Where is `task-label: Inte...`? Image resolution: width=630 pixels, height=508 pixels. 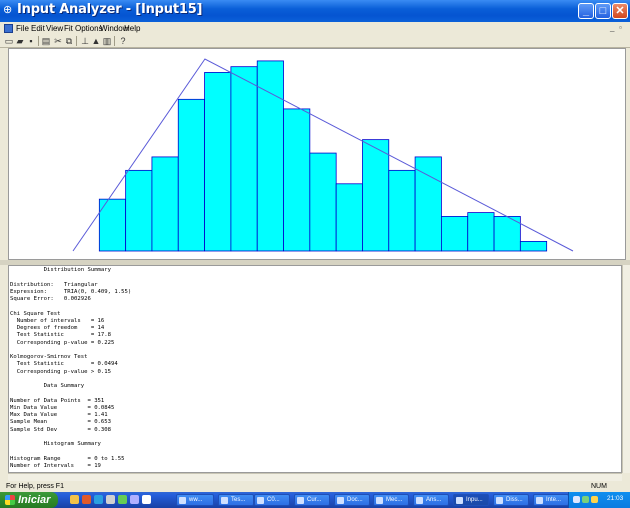 task-label: Inte... is located at coordinates (554, 500).